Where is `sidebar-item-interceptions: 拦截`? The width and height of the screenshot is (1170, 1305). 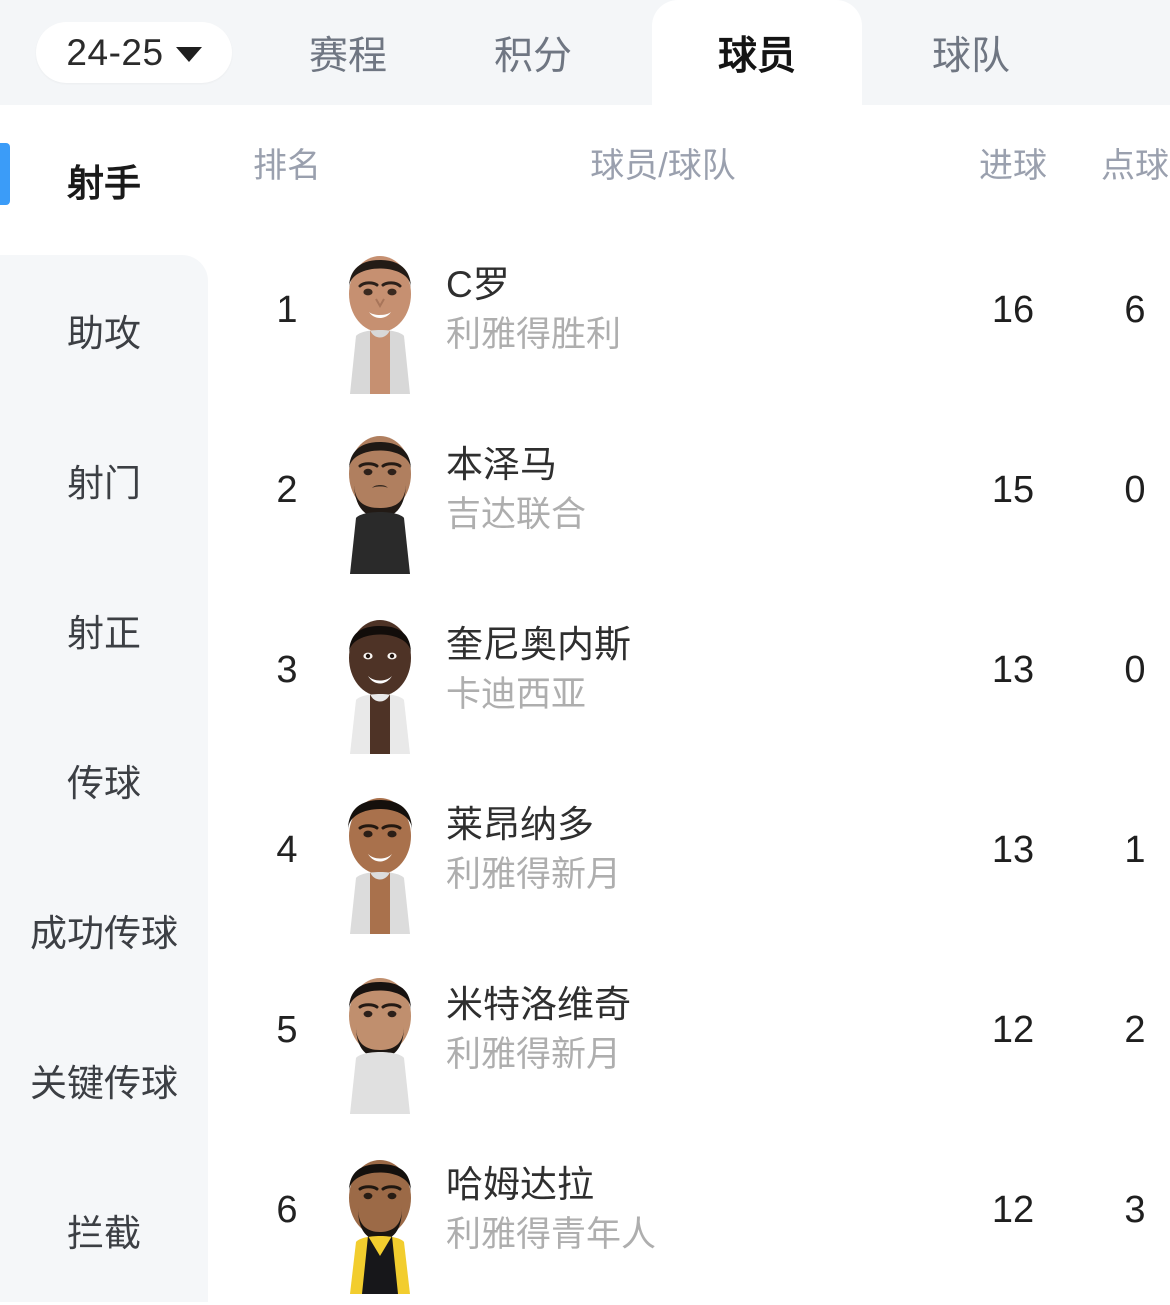
sidebar-item-interceptions: 拦截 is located at coordinates (104, 1230).